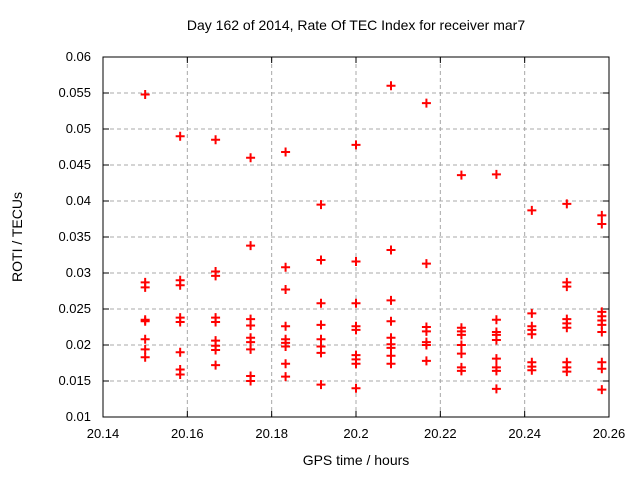  I want to click on x-tick-label: 20.24, so click(524, 433).